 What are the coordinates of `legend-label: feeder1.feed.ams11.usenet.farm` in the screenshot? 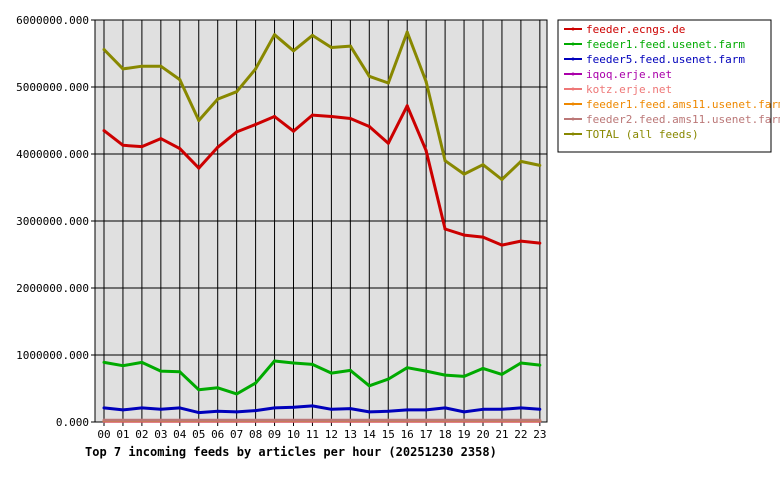 It's located at (683, 104).